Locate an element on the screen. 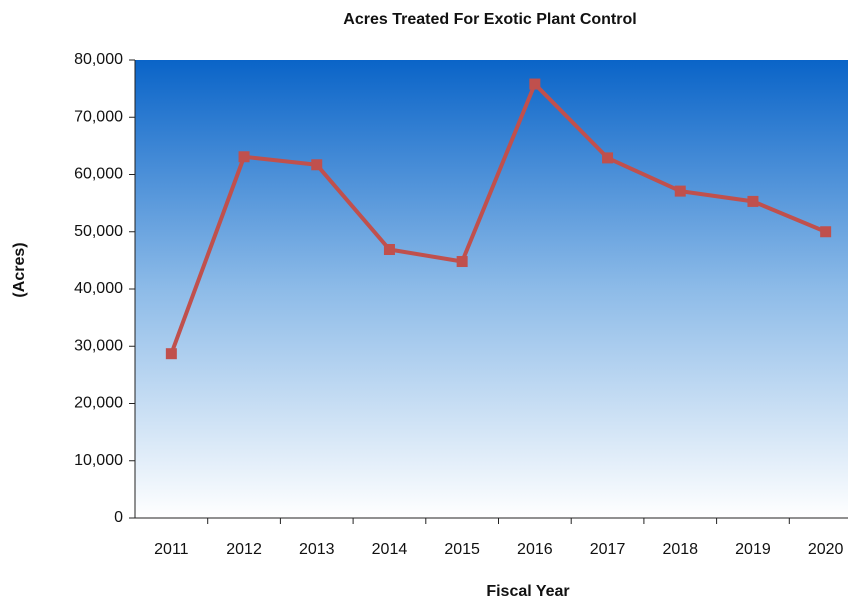  x-tick-label: 2013 is located at coordinates (317, 549).